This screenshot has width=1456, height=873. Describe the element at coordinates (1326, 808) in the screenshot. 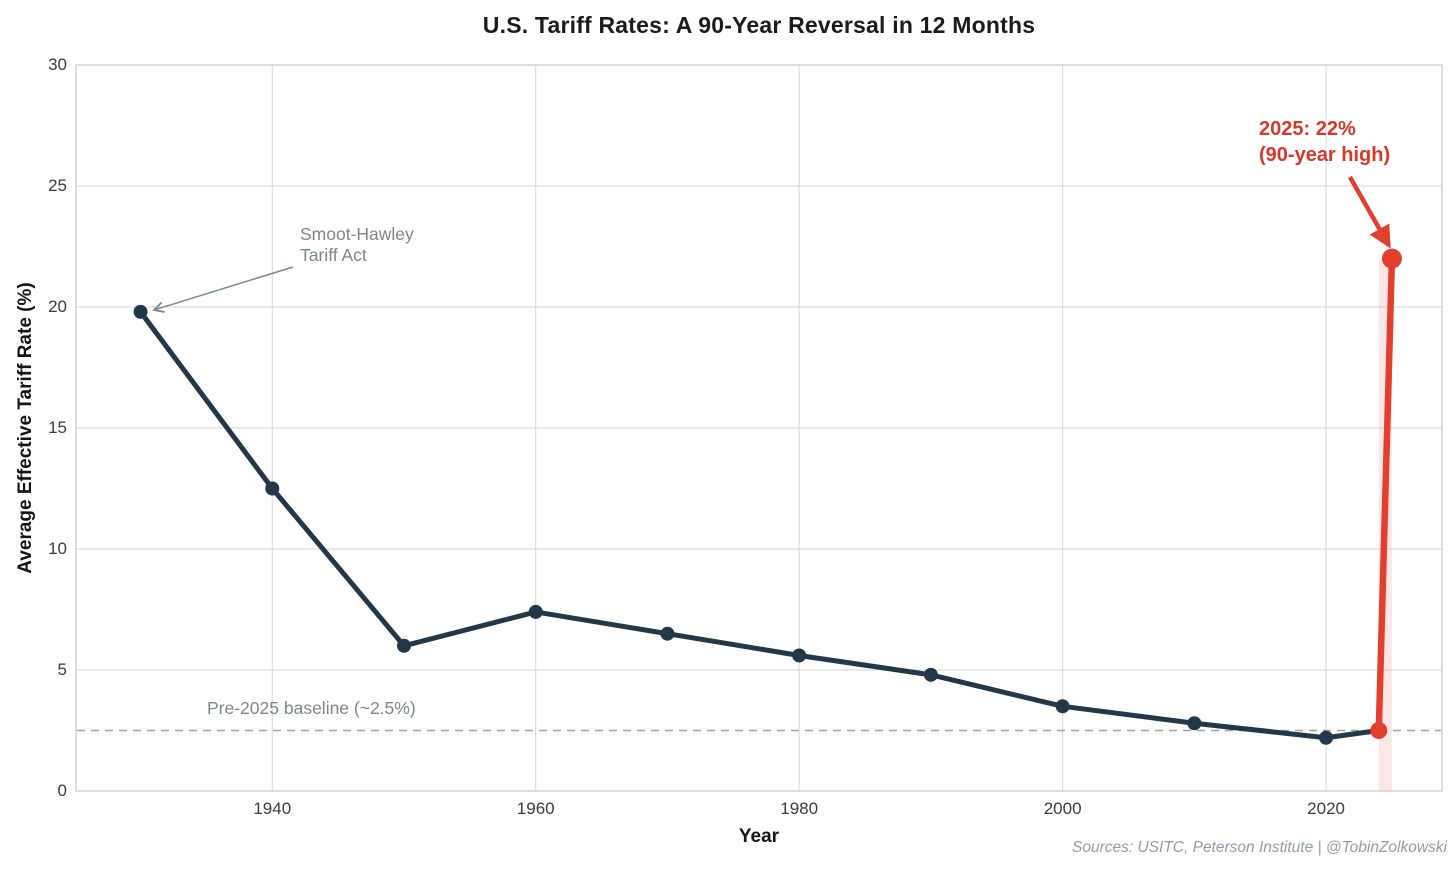

I see `x-tick-label: 2020` at that location.